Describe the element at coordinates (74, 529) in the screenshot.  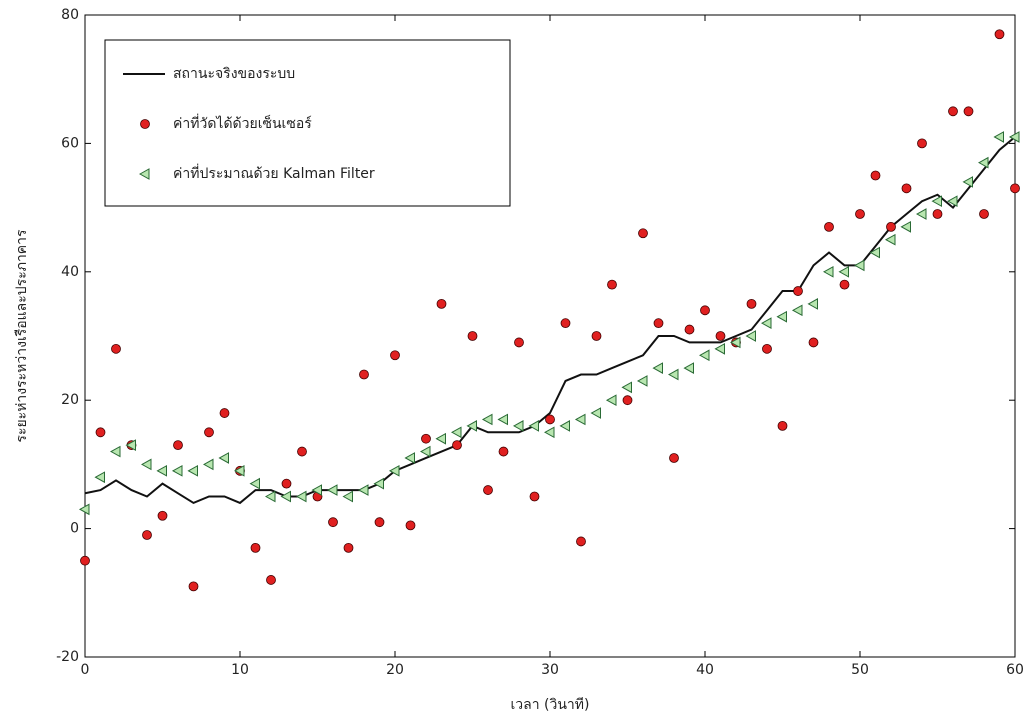
I see `y-tick-label: 0` at that location.